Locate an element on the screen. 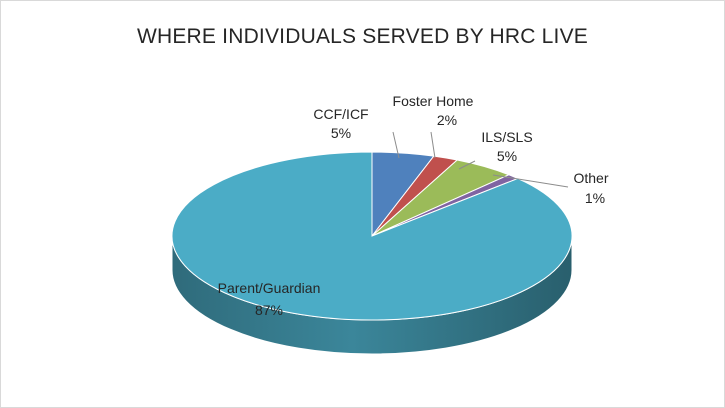  leader-line-foster-home is located at coordinates (433, 145).